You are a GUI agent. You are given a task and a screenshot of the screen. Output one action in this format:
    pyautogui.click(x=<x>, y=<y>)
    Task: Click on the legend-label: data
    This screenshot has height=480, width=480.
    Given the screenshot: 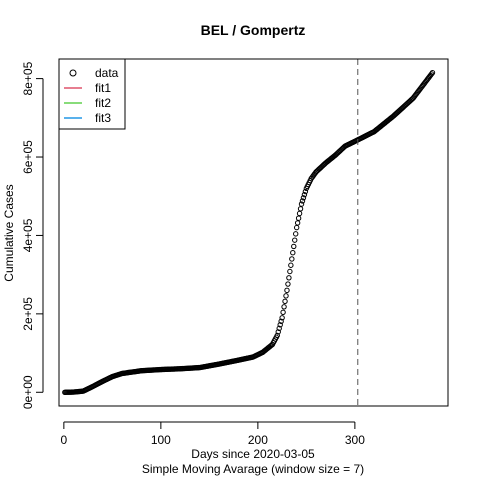 What is the action you would take?
    pyautogui.click(x=107, y=73)
    